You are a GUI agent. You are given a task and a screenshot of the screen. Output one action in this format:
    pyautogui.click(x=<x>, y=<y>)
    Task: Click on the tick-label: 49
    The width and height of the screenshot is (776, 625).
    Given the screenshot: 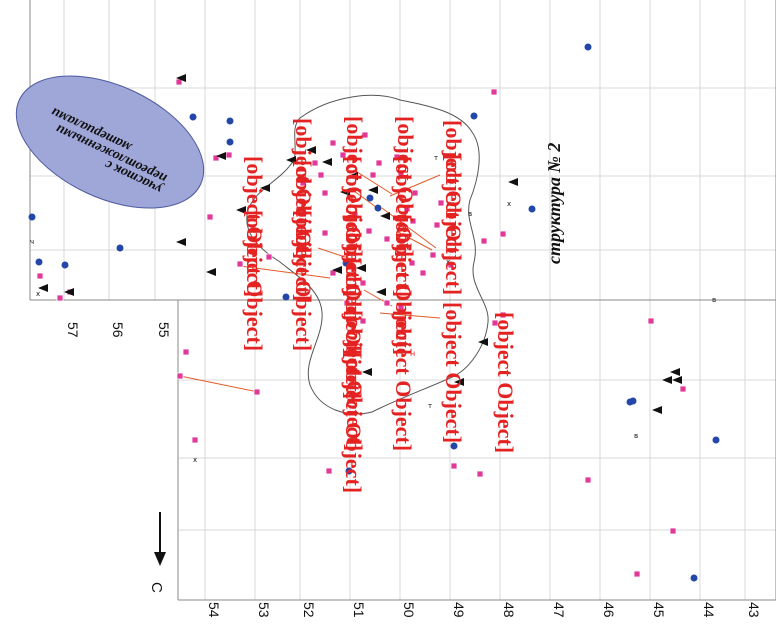 What is the action you would take?
    pyautogui.click(x=459, y=610)
    